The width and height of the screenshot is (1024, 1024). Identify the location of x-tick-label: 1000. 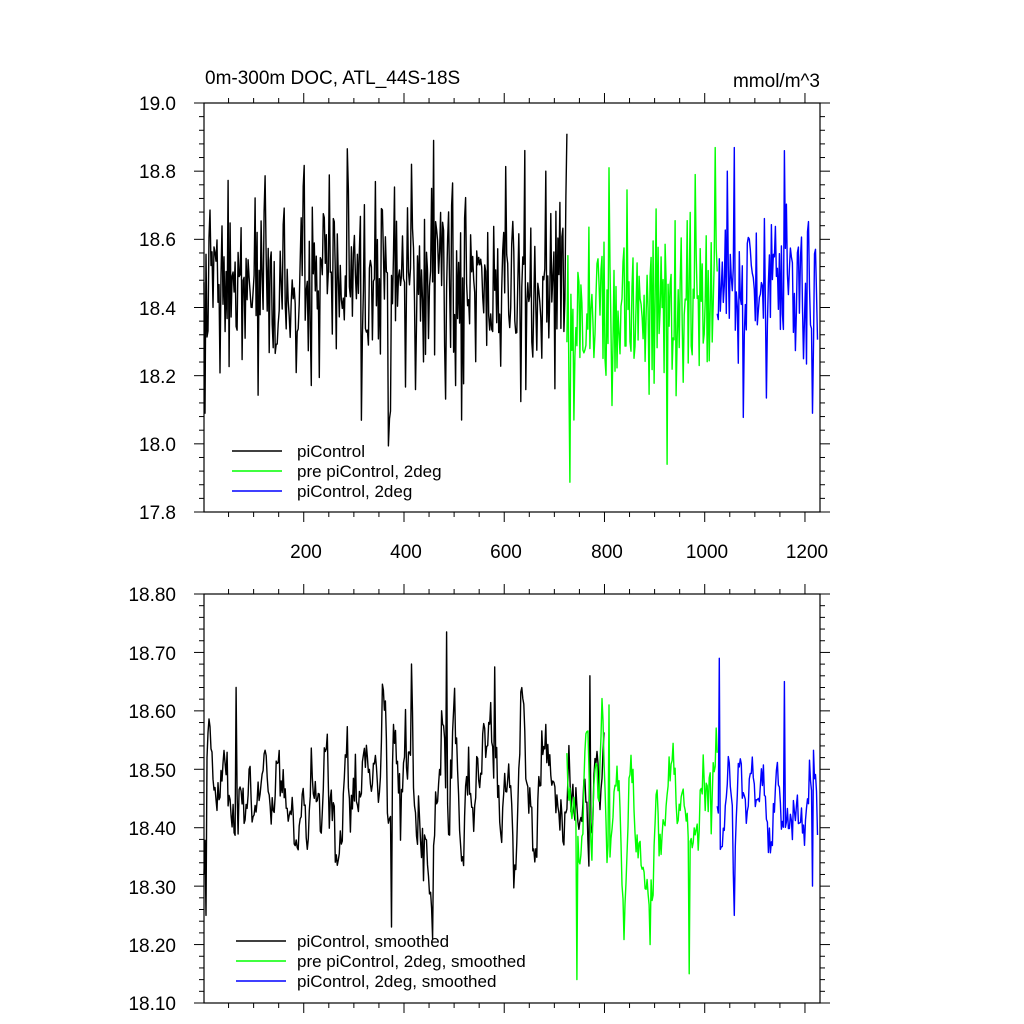
(707, 552).